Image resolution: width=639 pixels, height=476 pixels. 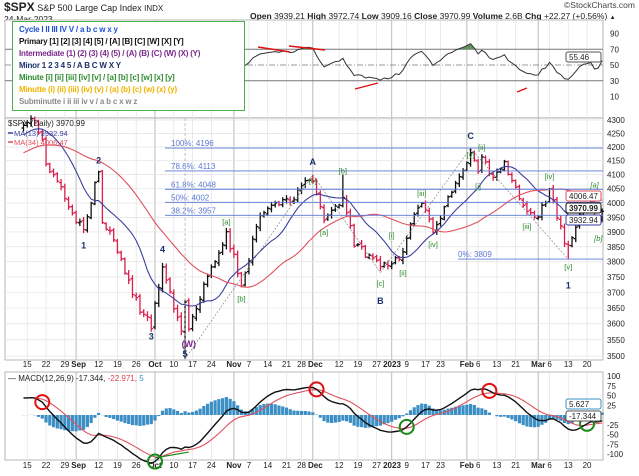 What do you see at coordinates (587, 465) in the screenshot?
I see `x-tick-label: 20` at bounding box center [587, 465].